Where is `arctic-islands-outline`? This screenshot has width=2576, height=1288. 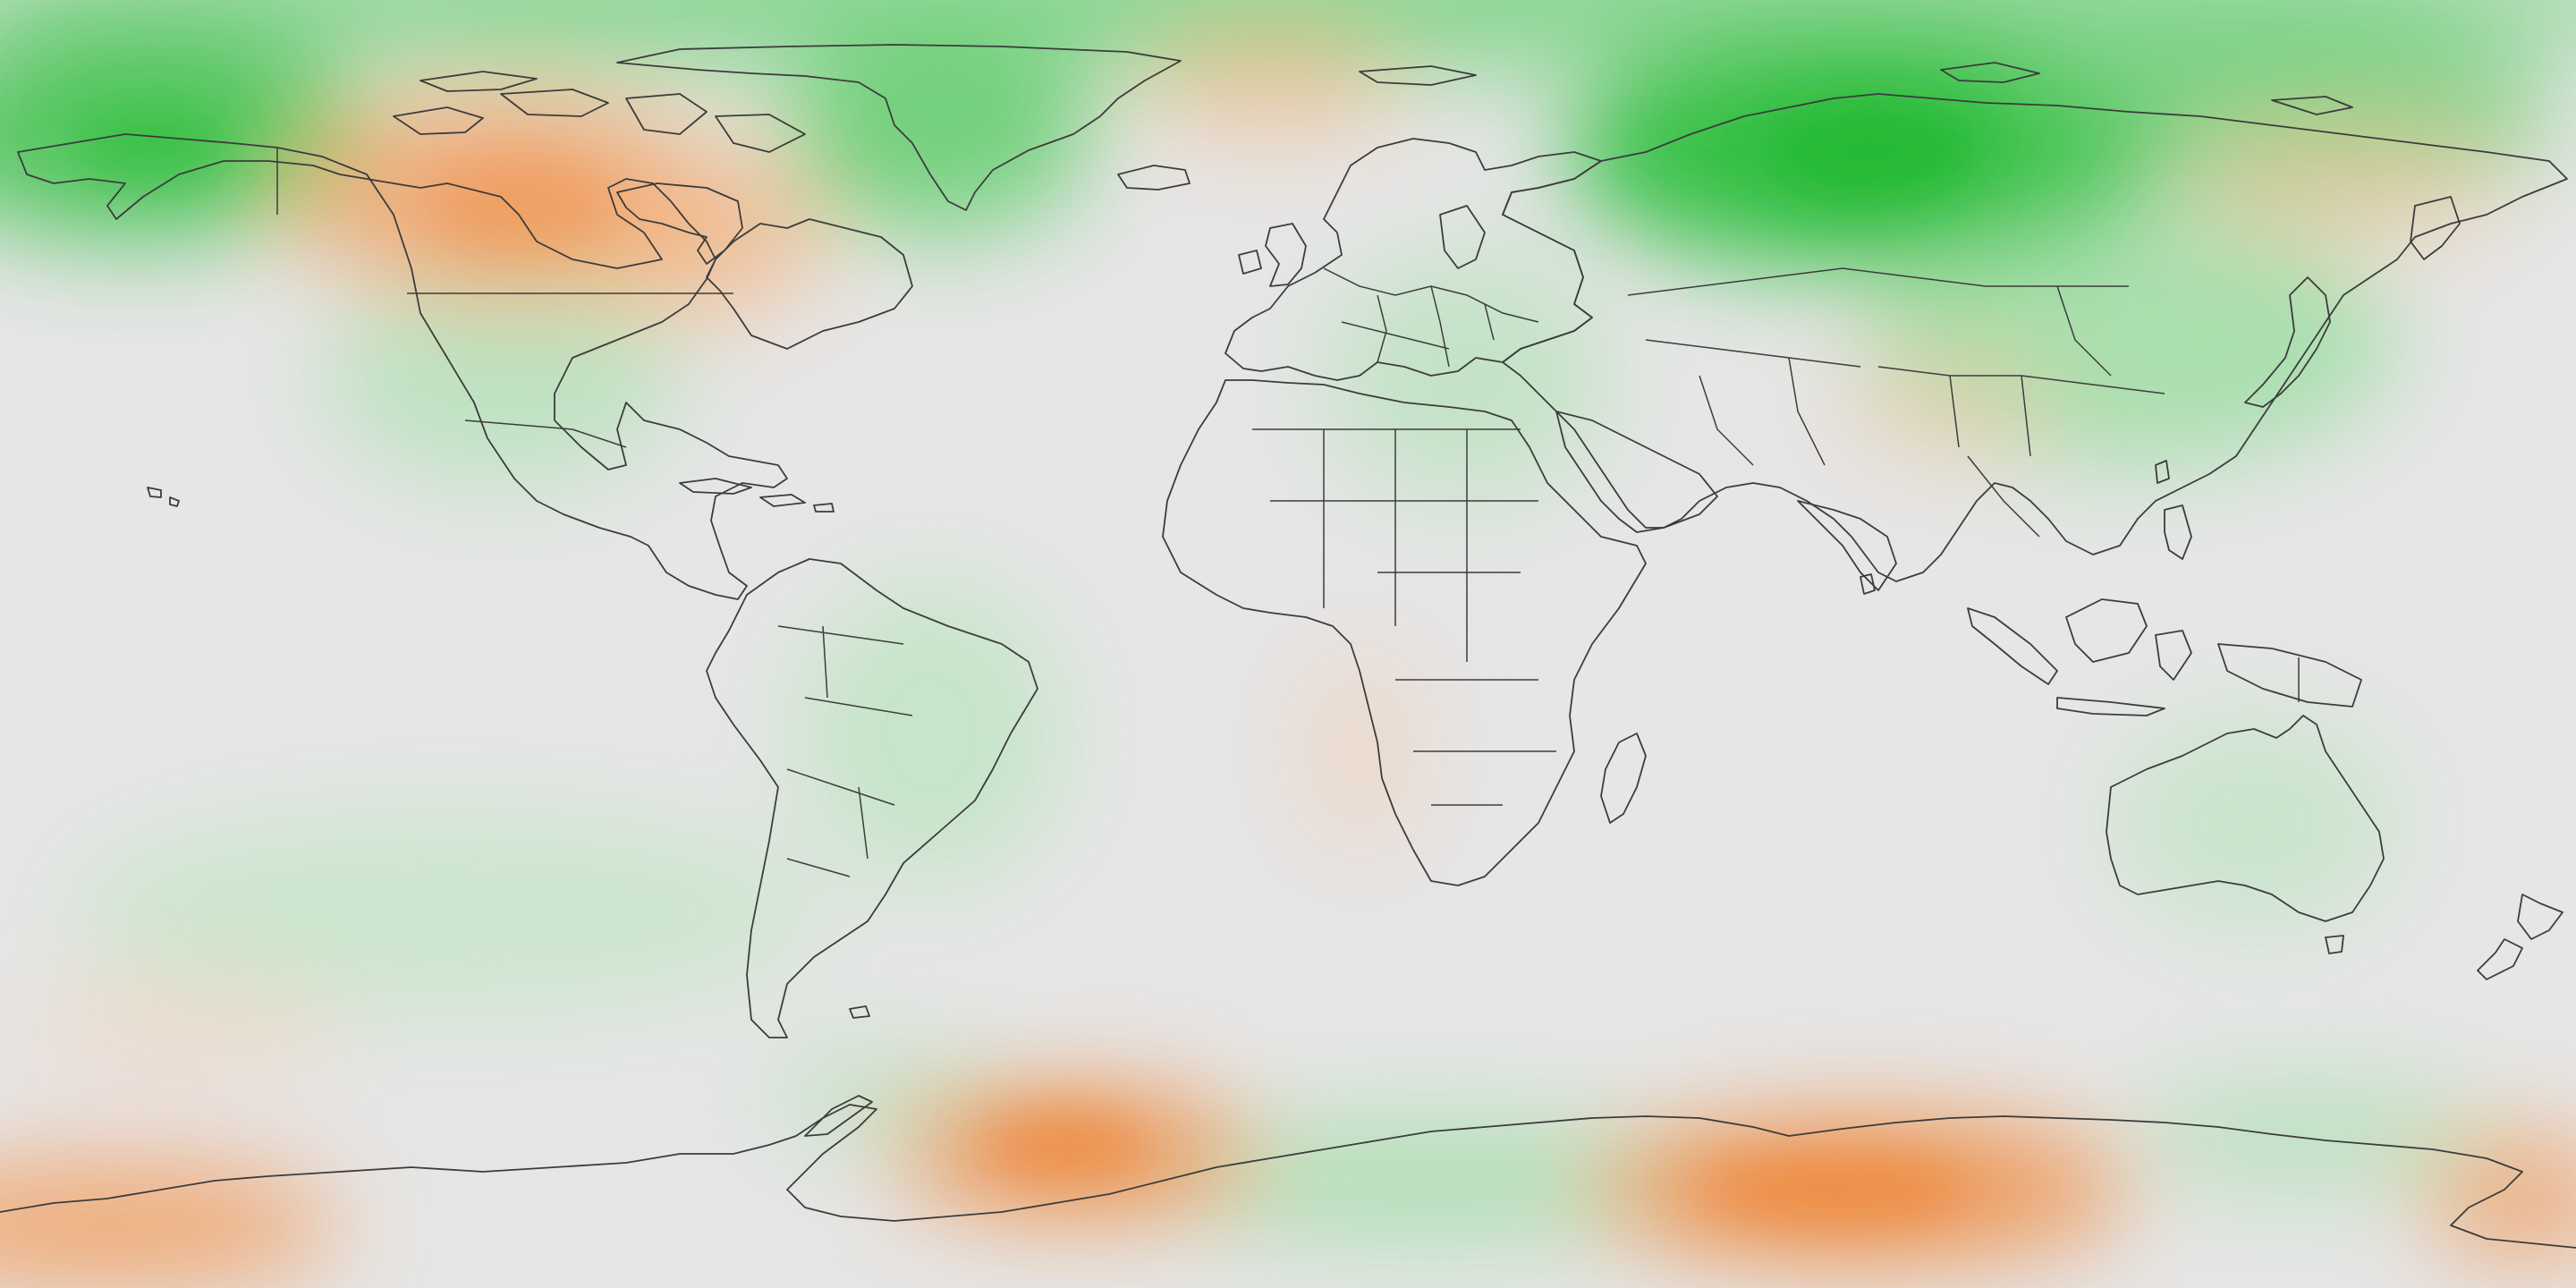 arctic-islands-outline is located at coordinates (1373, 107).